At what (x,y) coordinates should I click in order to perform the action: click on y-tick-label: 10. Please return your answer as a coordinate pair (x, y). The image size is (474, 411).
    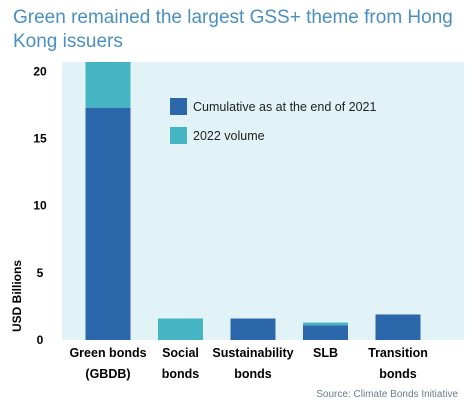
    Looking at the image, I should click on (40, 206).